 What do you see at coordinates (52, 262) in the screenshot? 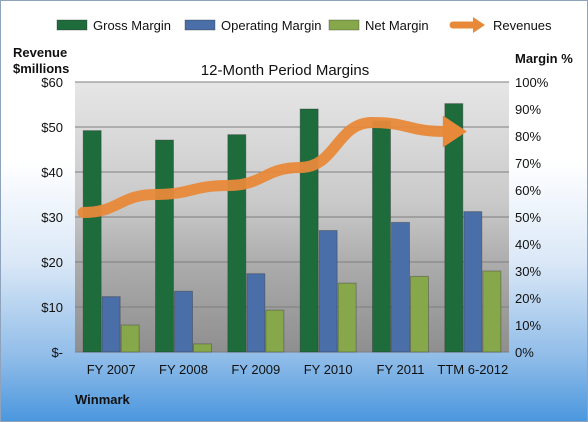
I see `left-tick-label: $20` at bounding box center [52, 262].